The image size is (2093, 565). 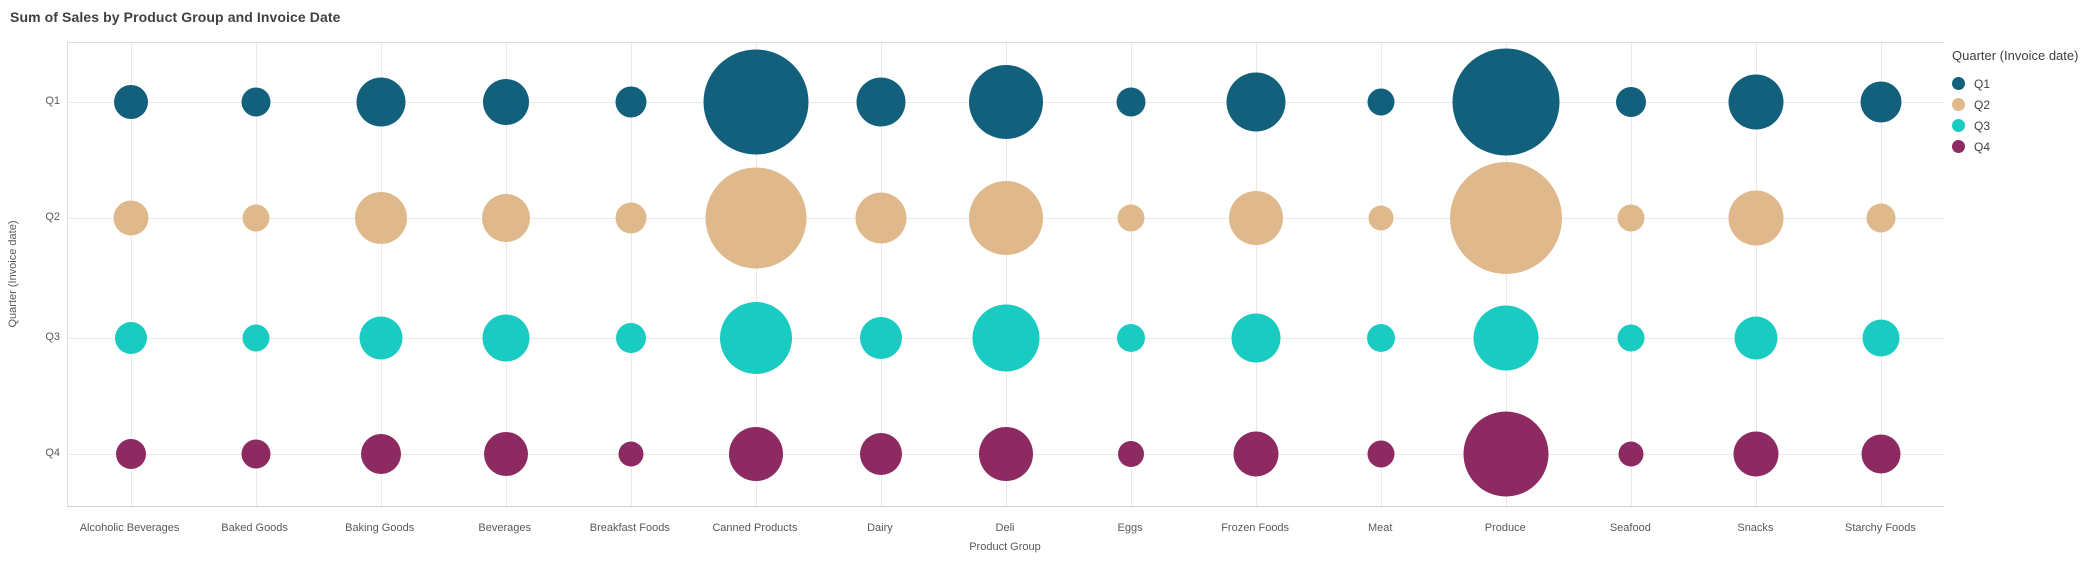 I want to click on bubble-frozen-foods-q3, so click(x=1256, y=338).